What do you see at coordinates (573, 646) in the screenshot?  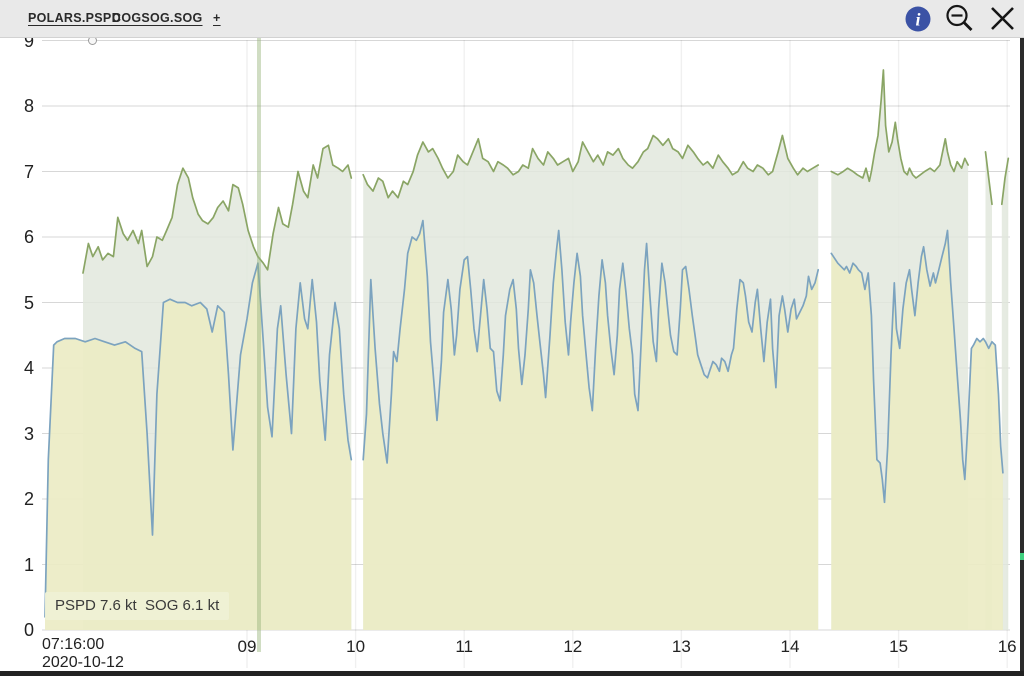 I see `x-tick-label: 12` at bounding box center [573, 646].